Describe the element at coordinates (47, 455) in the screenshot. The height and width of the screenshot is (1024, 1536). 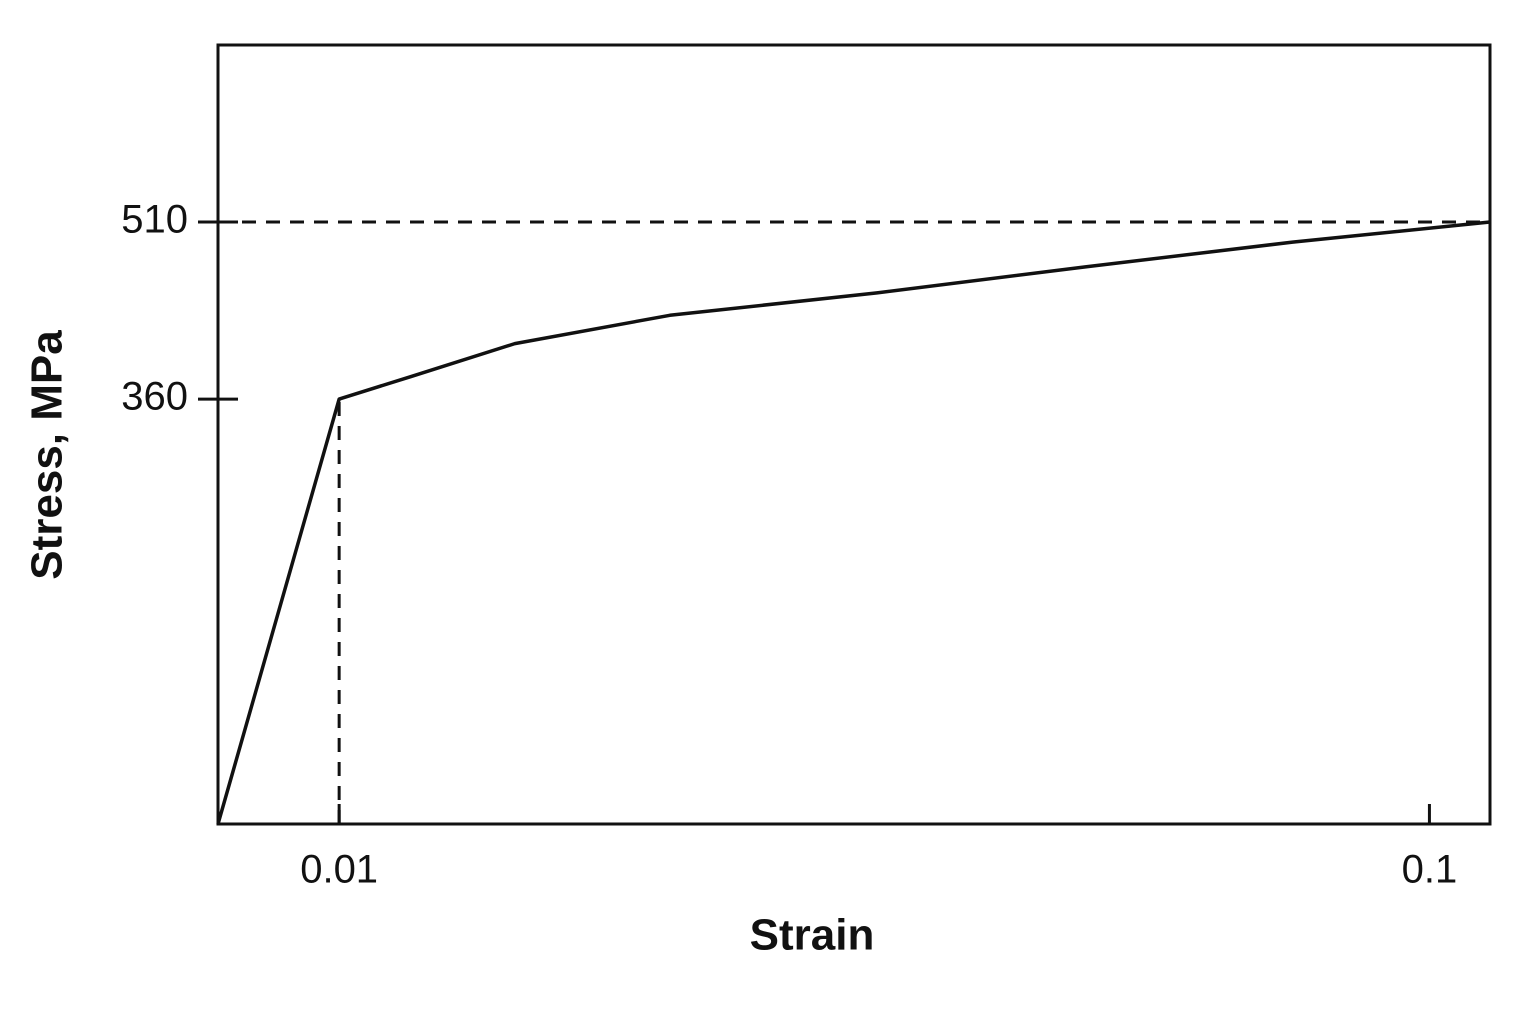
I see `y-axis-title: Stress, MPa` at that location.